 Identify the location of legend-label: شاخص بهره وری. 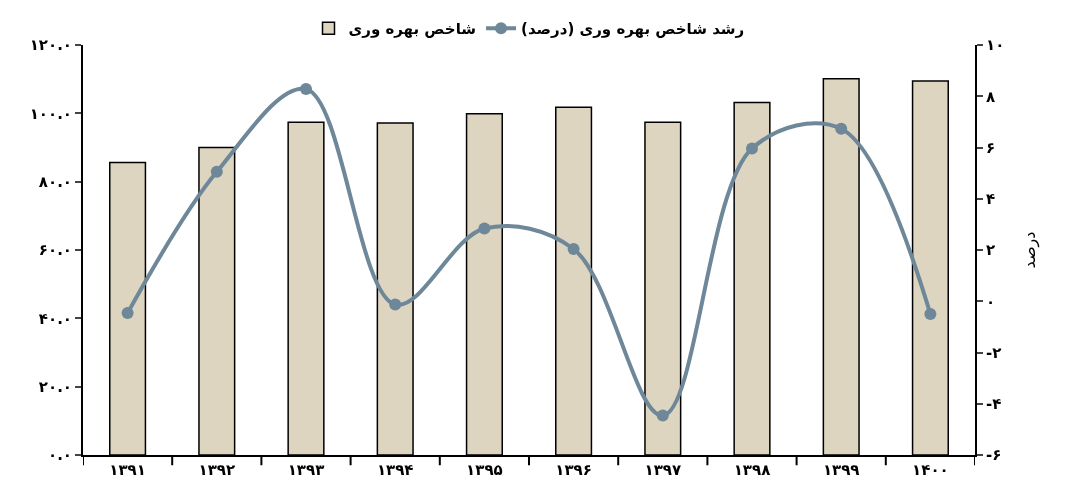
(412, 29).